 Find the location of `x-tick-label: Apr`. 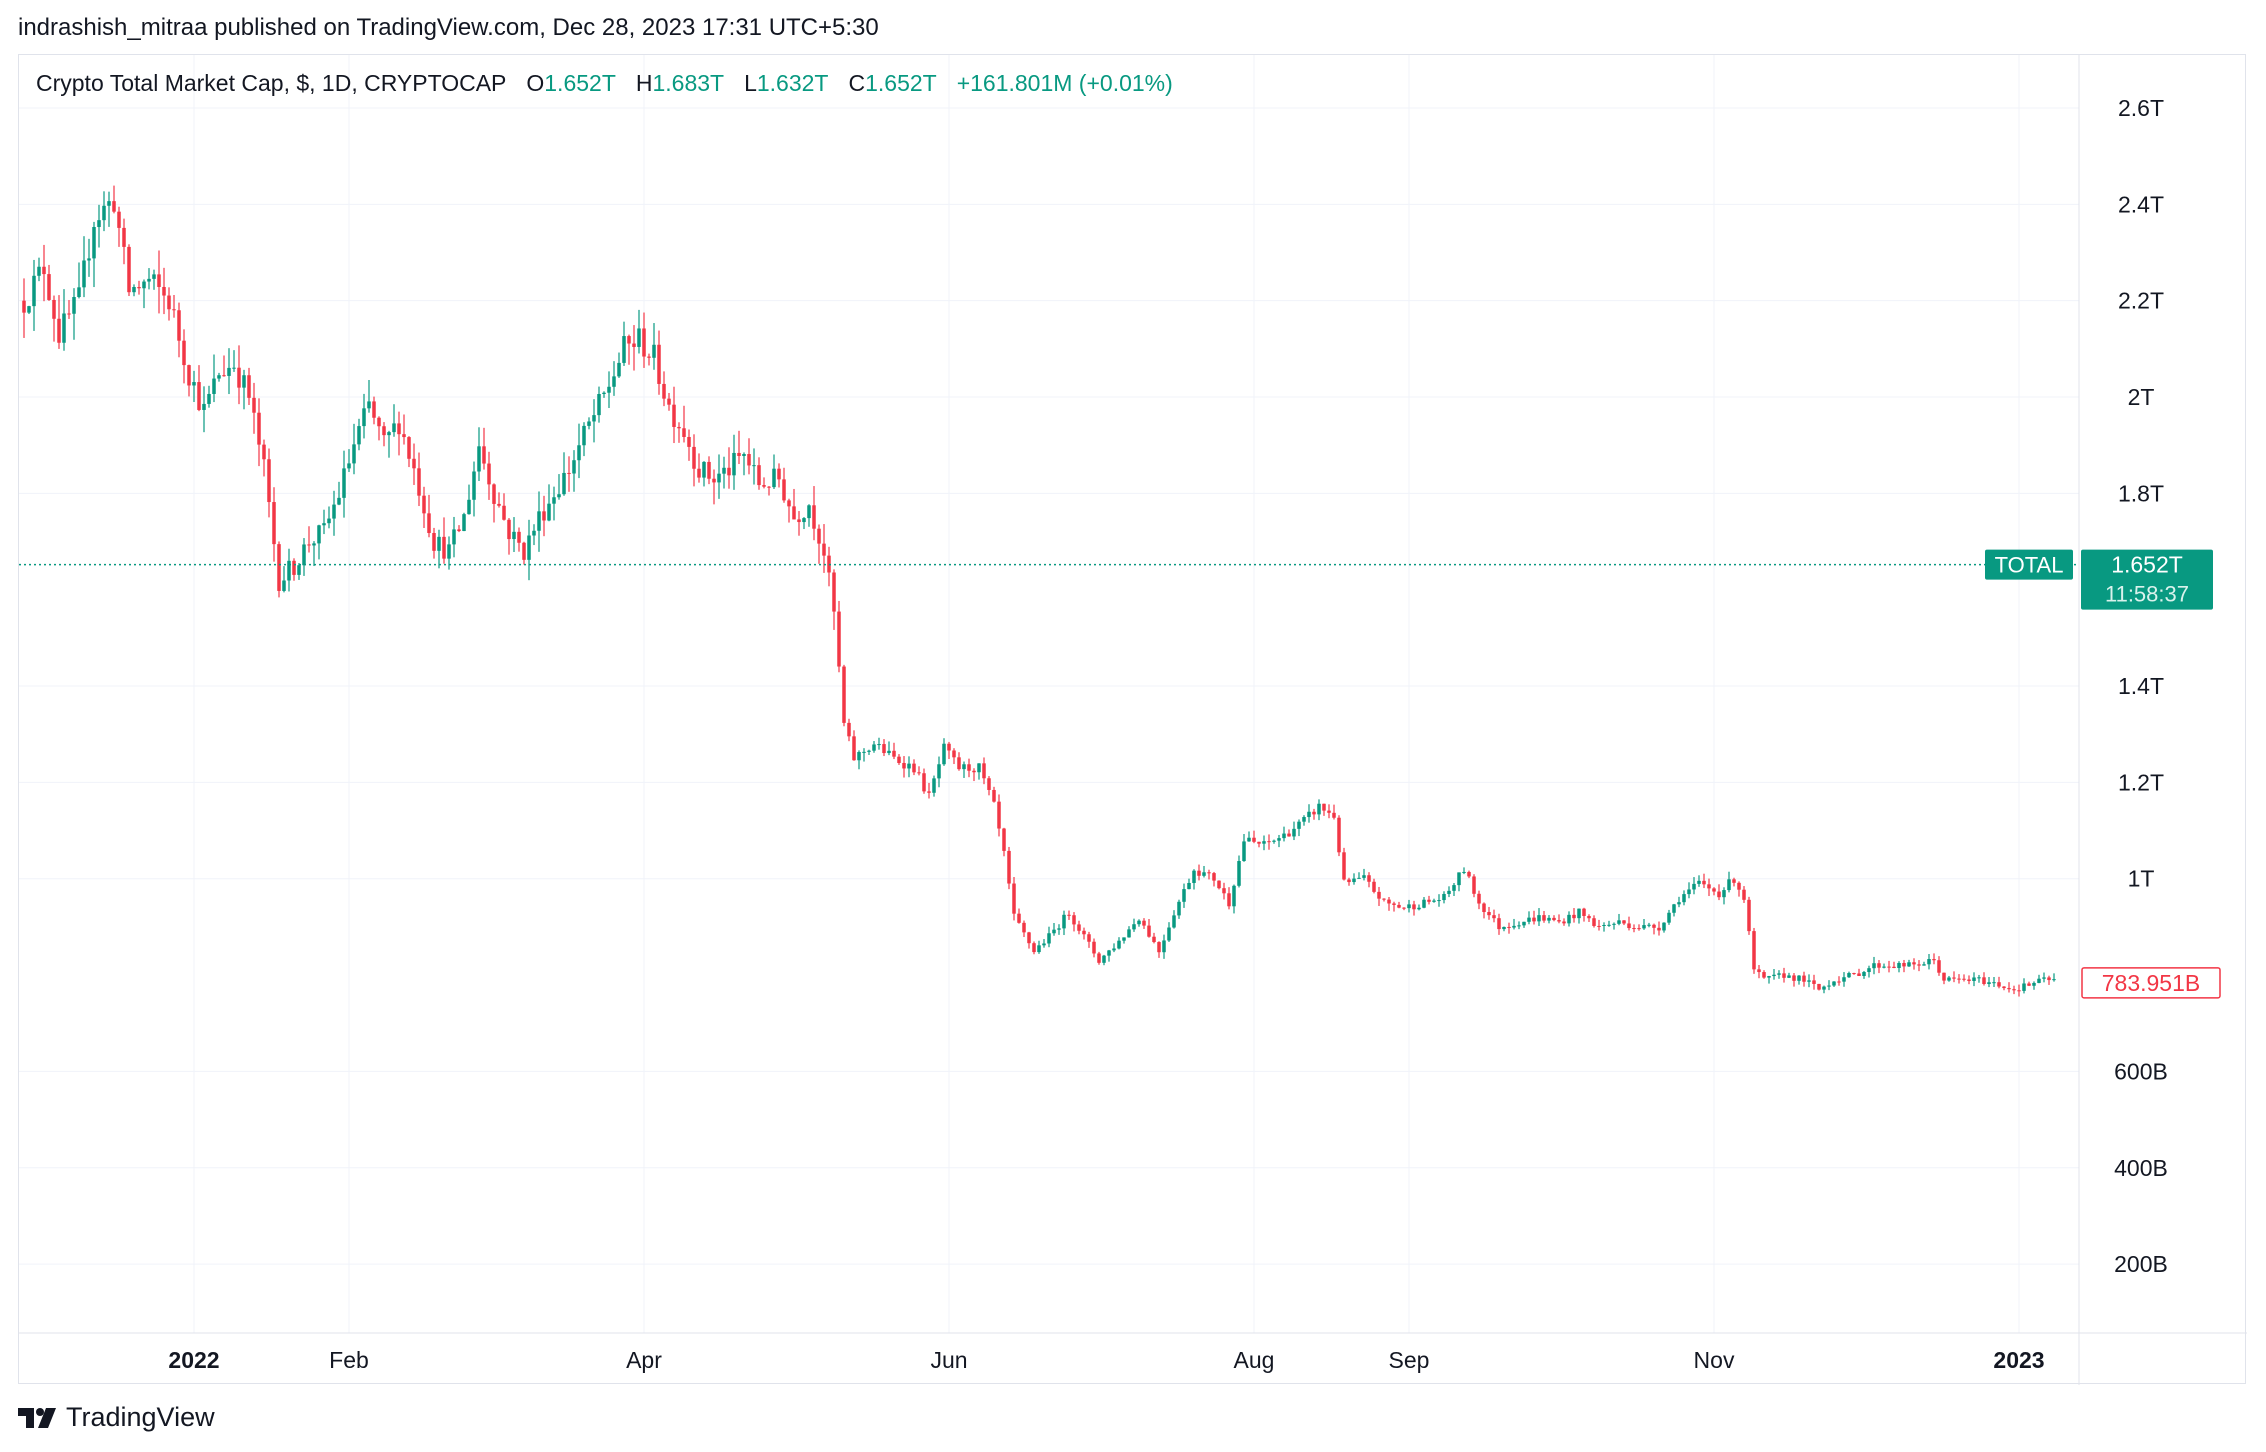

x-tick-label: Apr is located at coordinates (644, 1360).